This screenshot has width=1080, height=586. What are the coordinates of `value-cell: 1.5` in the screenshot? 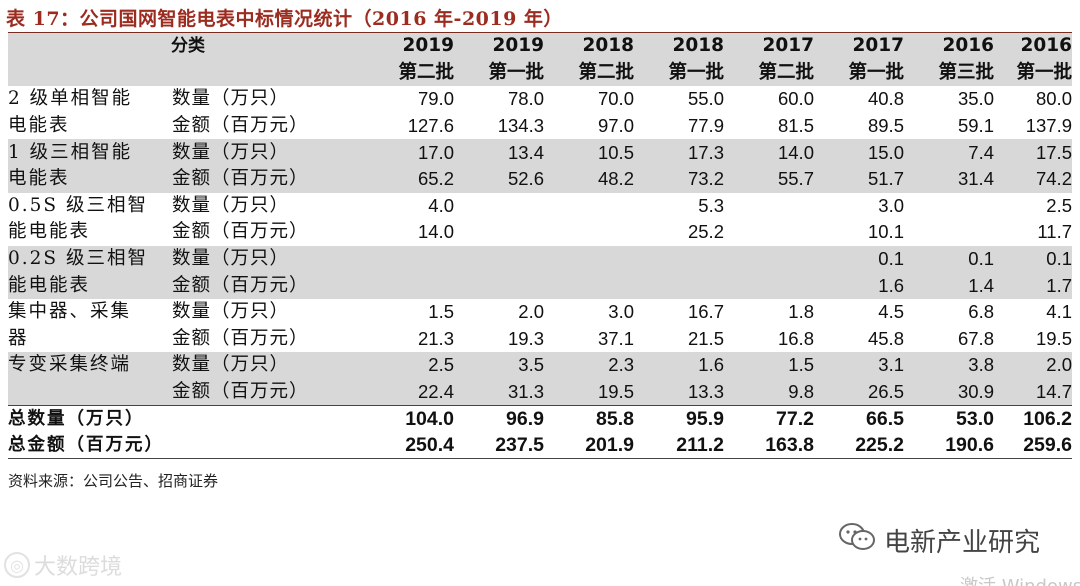 It's located at (769, 365).